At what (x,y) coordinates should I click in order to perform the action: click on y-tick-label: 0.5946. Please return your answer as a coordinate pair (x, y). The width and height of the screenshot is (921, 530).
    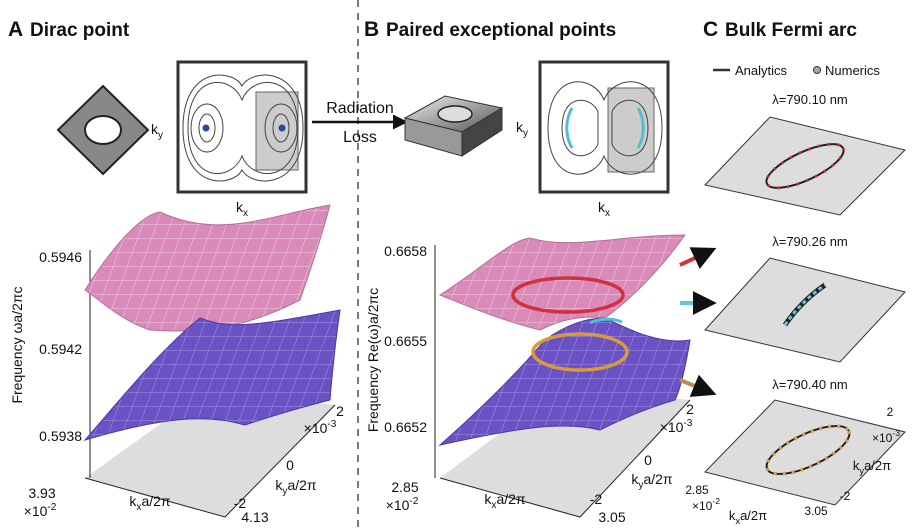
    Looking at the image, I should click on (60, 257).